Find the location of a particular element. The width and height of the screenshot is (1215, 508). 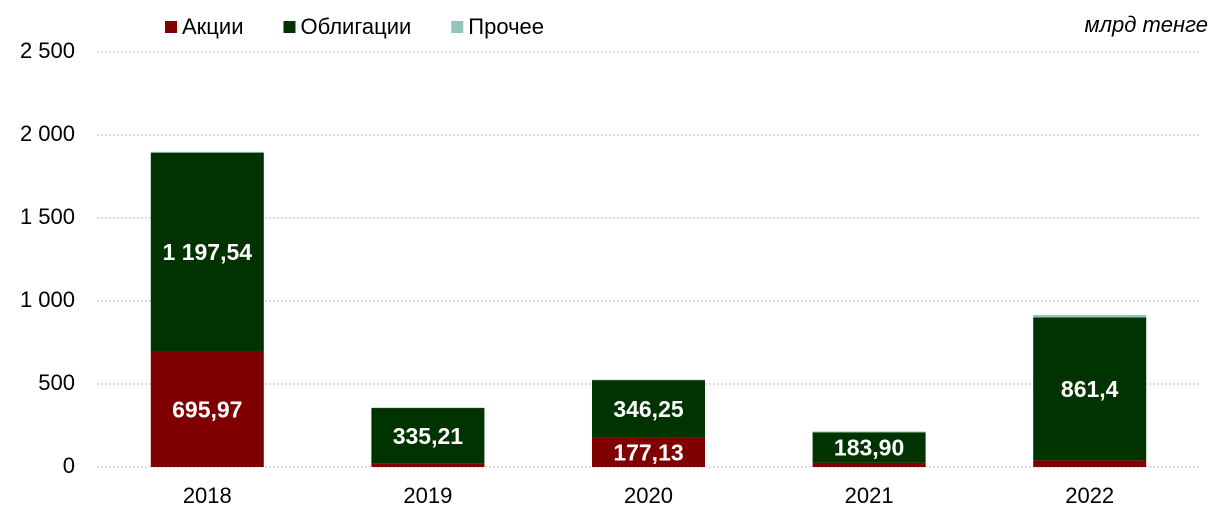

value-label: 177,13 is located at coordinates (648, 452).